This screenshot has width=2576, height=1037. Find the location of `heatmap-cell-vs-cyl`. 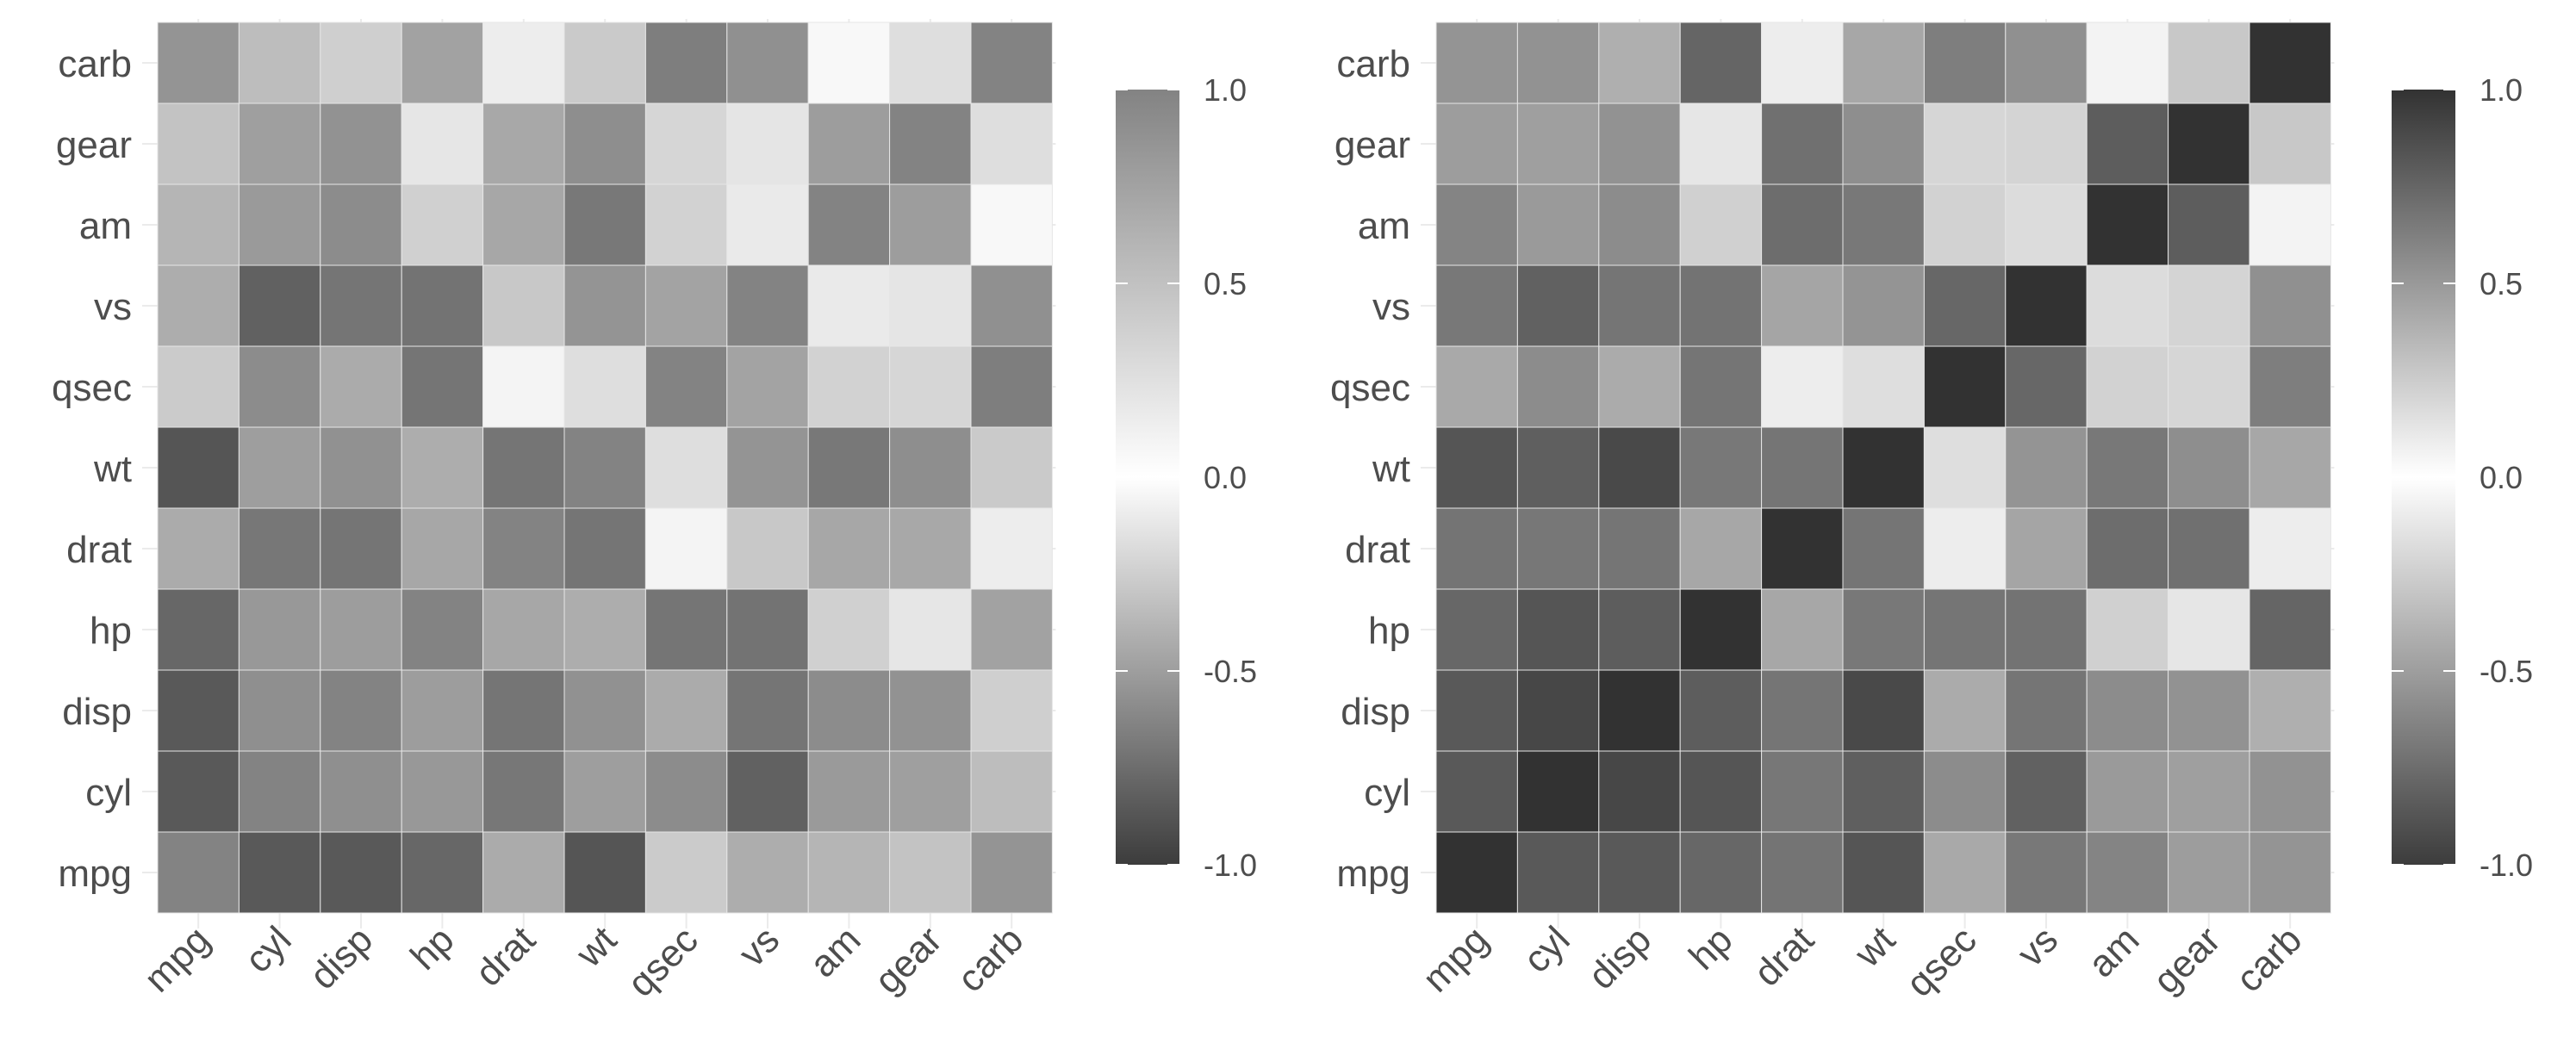

heatmap-cell-vs-cyl is located at coordinates (280, 305).